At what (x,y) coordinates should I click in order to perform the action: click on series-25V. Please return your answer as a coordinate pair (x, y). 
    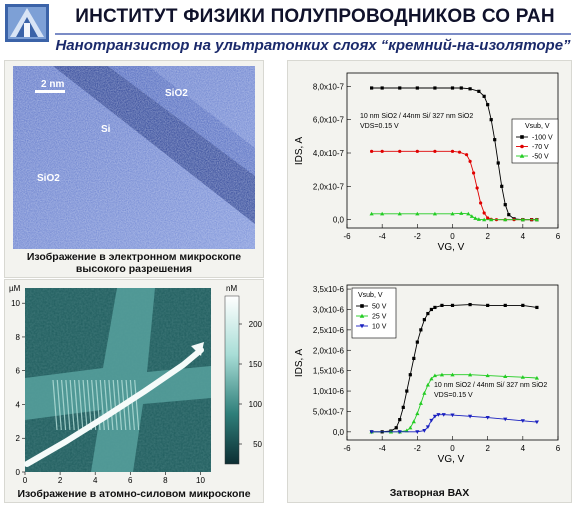
    Looking at the image, I should click on (454, 403).